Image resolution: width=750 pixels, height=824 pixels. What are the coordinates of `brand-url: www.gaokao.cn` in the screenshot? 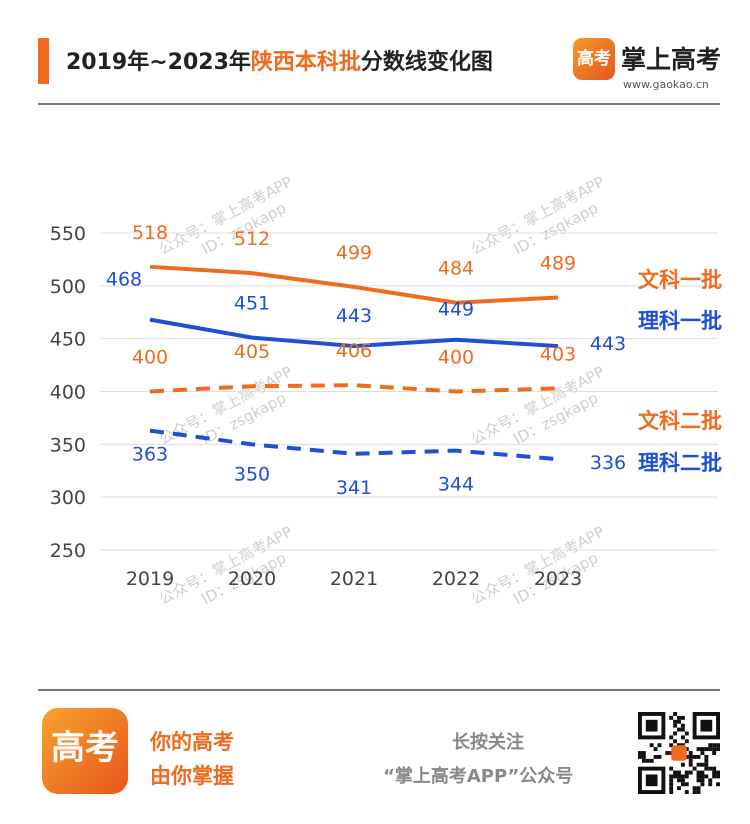 It's located at (666, 84).